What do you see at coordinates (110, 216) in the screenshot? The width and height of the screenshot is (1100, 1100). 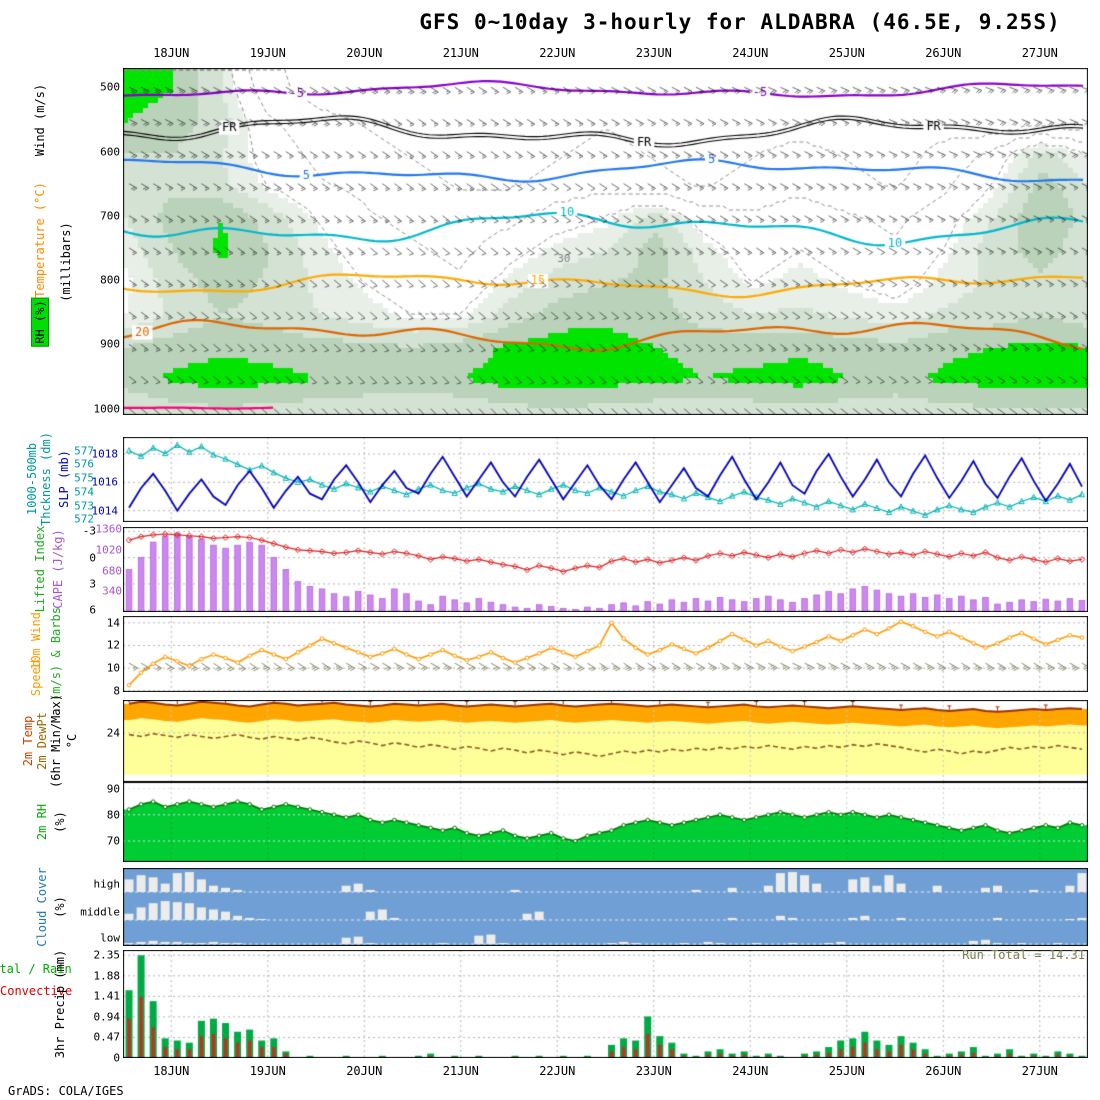 I see `tick-label: 700` at bounding box center [110, 216].